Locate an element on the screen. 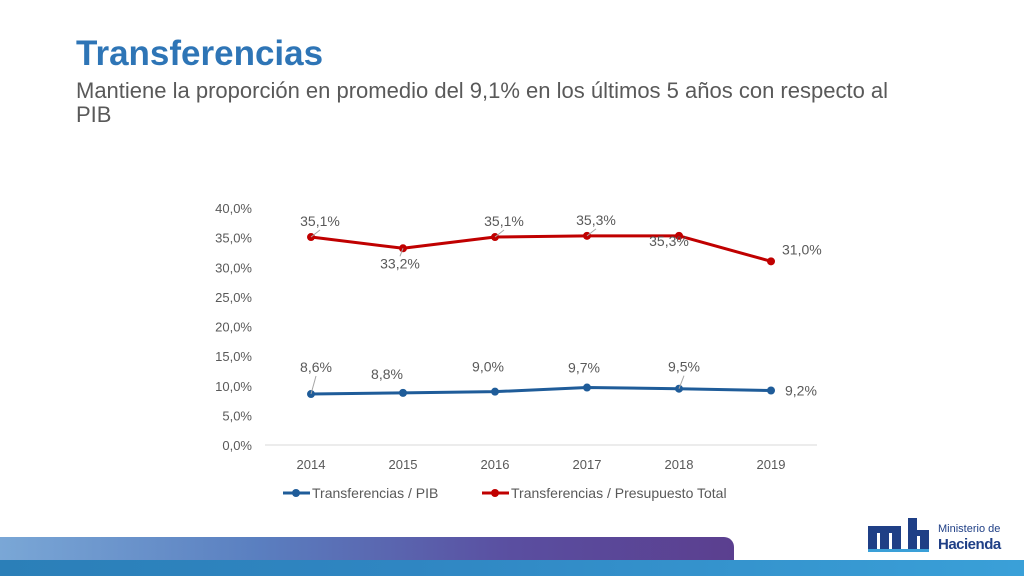 This screenshot has height=576, width=1024. data-label: 8,6% is located at coordinates (316, 367).